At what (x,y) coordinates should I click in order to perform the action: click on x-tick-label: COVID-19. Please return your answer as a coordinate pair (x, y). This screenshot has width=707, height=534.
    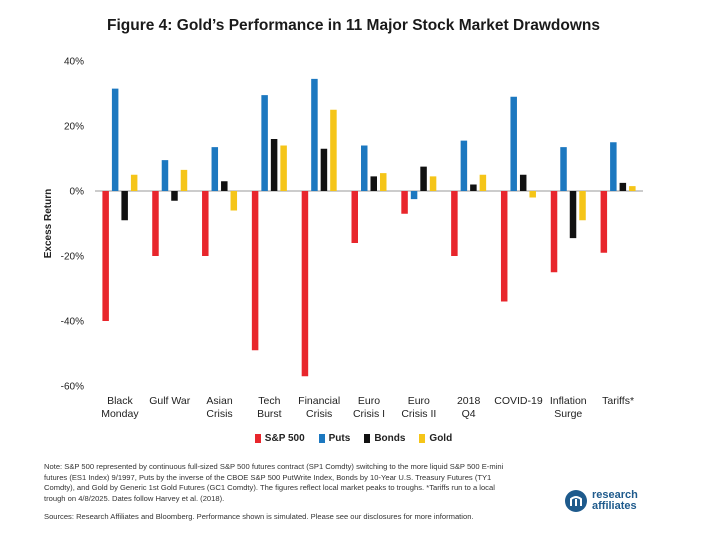
    Looking at the image, I should click on (518, 401).